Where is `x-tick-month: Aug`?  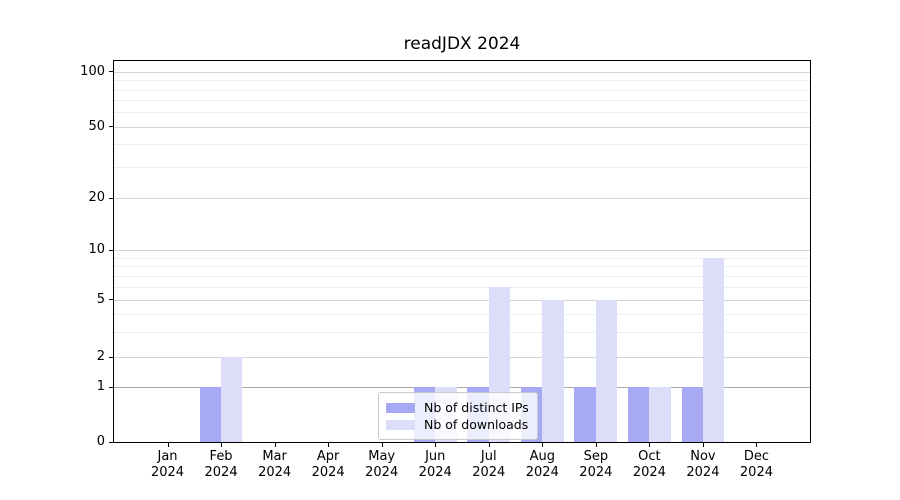
x-tick-month: Aug is located at coordinates (542, 456).